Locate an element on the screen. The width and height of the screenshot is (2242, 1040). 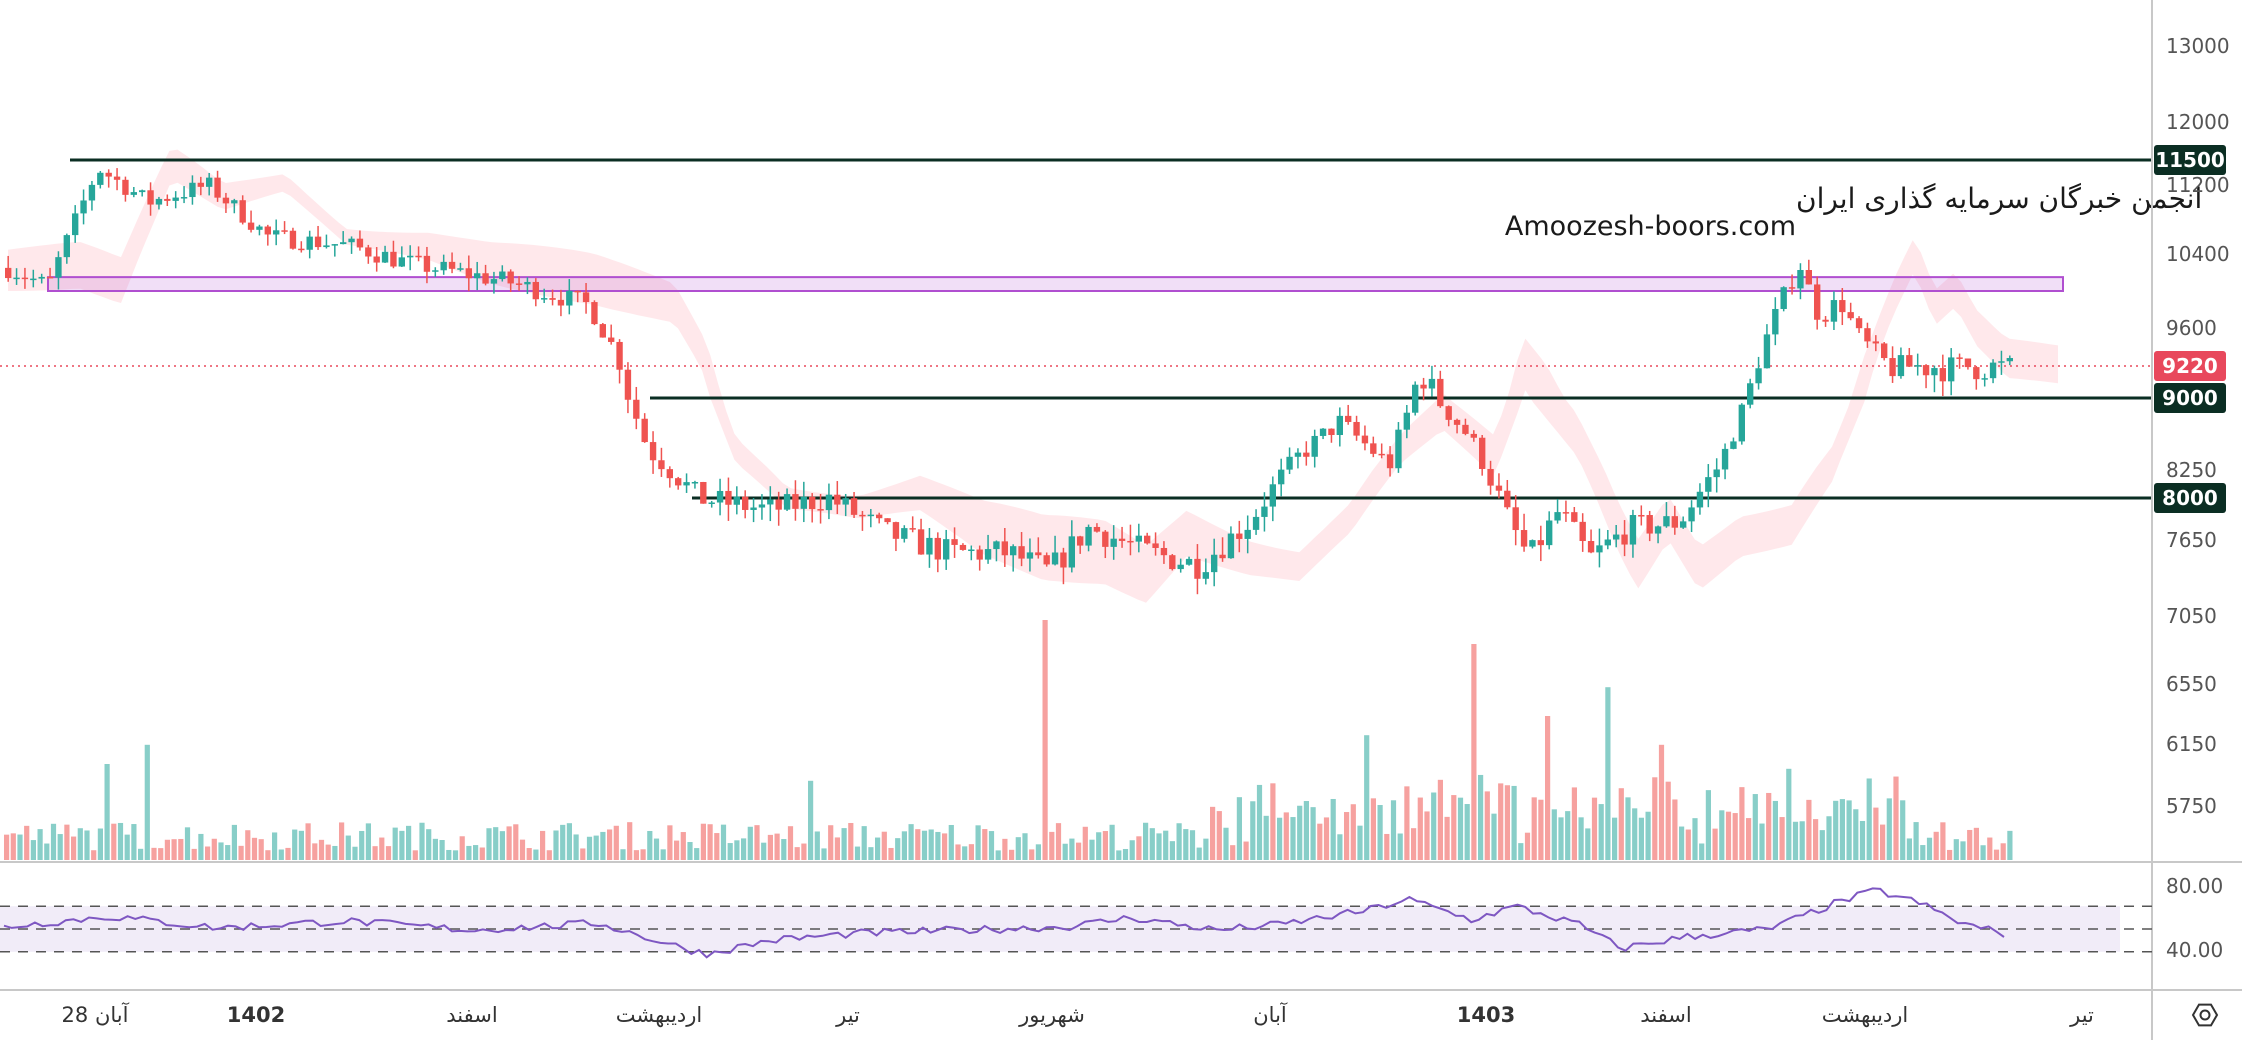
time-label: اردیبهشت is located at coordinates (659, 1015).